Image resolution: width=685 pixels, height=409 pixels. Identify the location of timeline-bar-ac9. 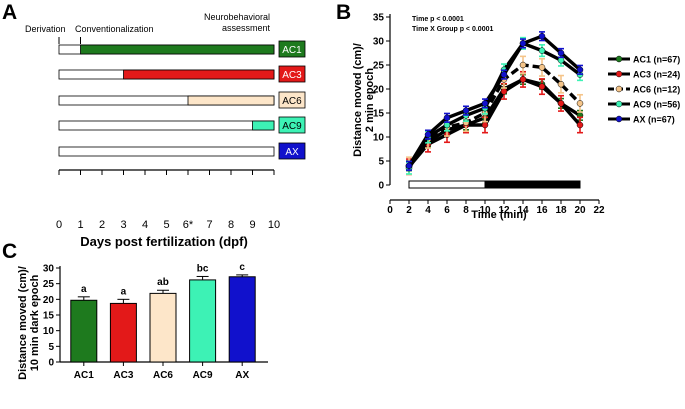
(166, 125).